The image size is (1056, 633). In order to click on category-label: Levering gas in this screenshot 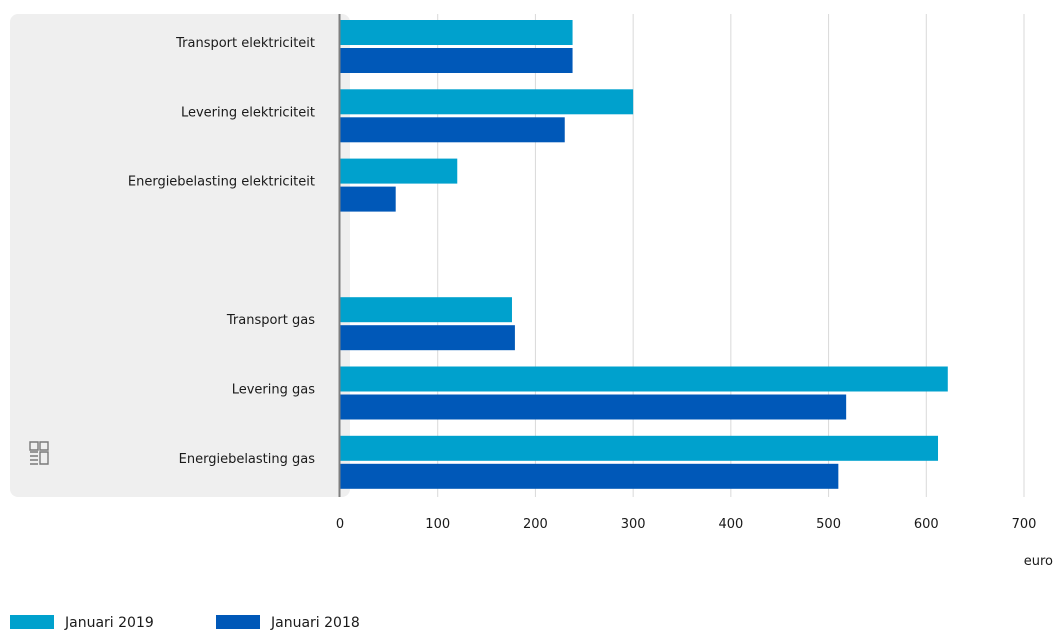, I will do `click(274, 390)`.